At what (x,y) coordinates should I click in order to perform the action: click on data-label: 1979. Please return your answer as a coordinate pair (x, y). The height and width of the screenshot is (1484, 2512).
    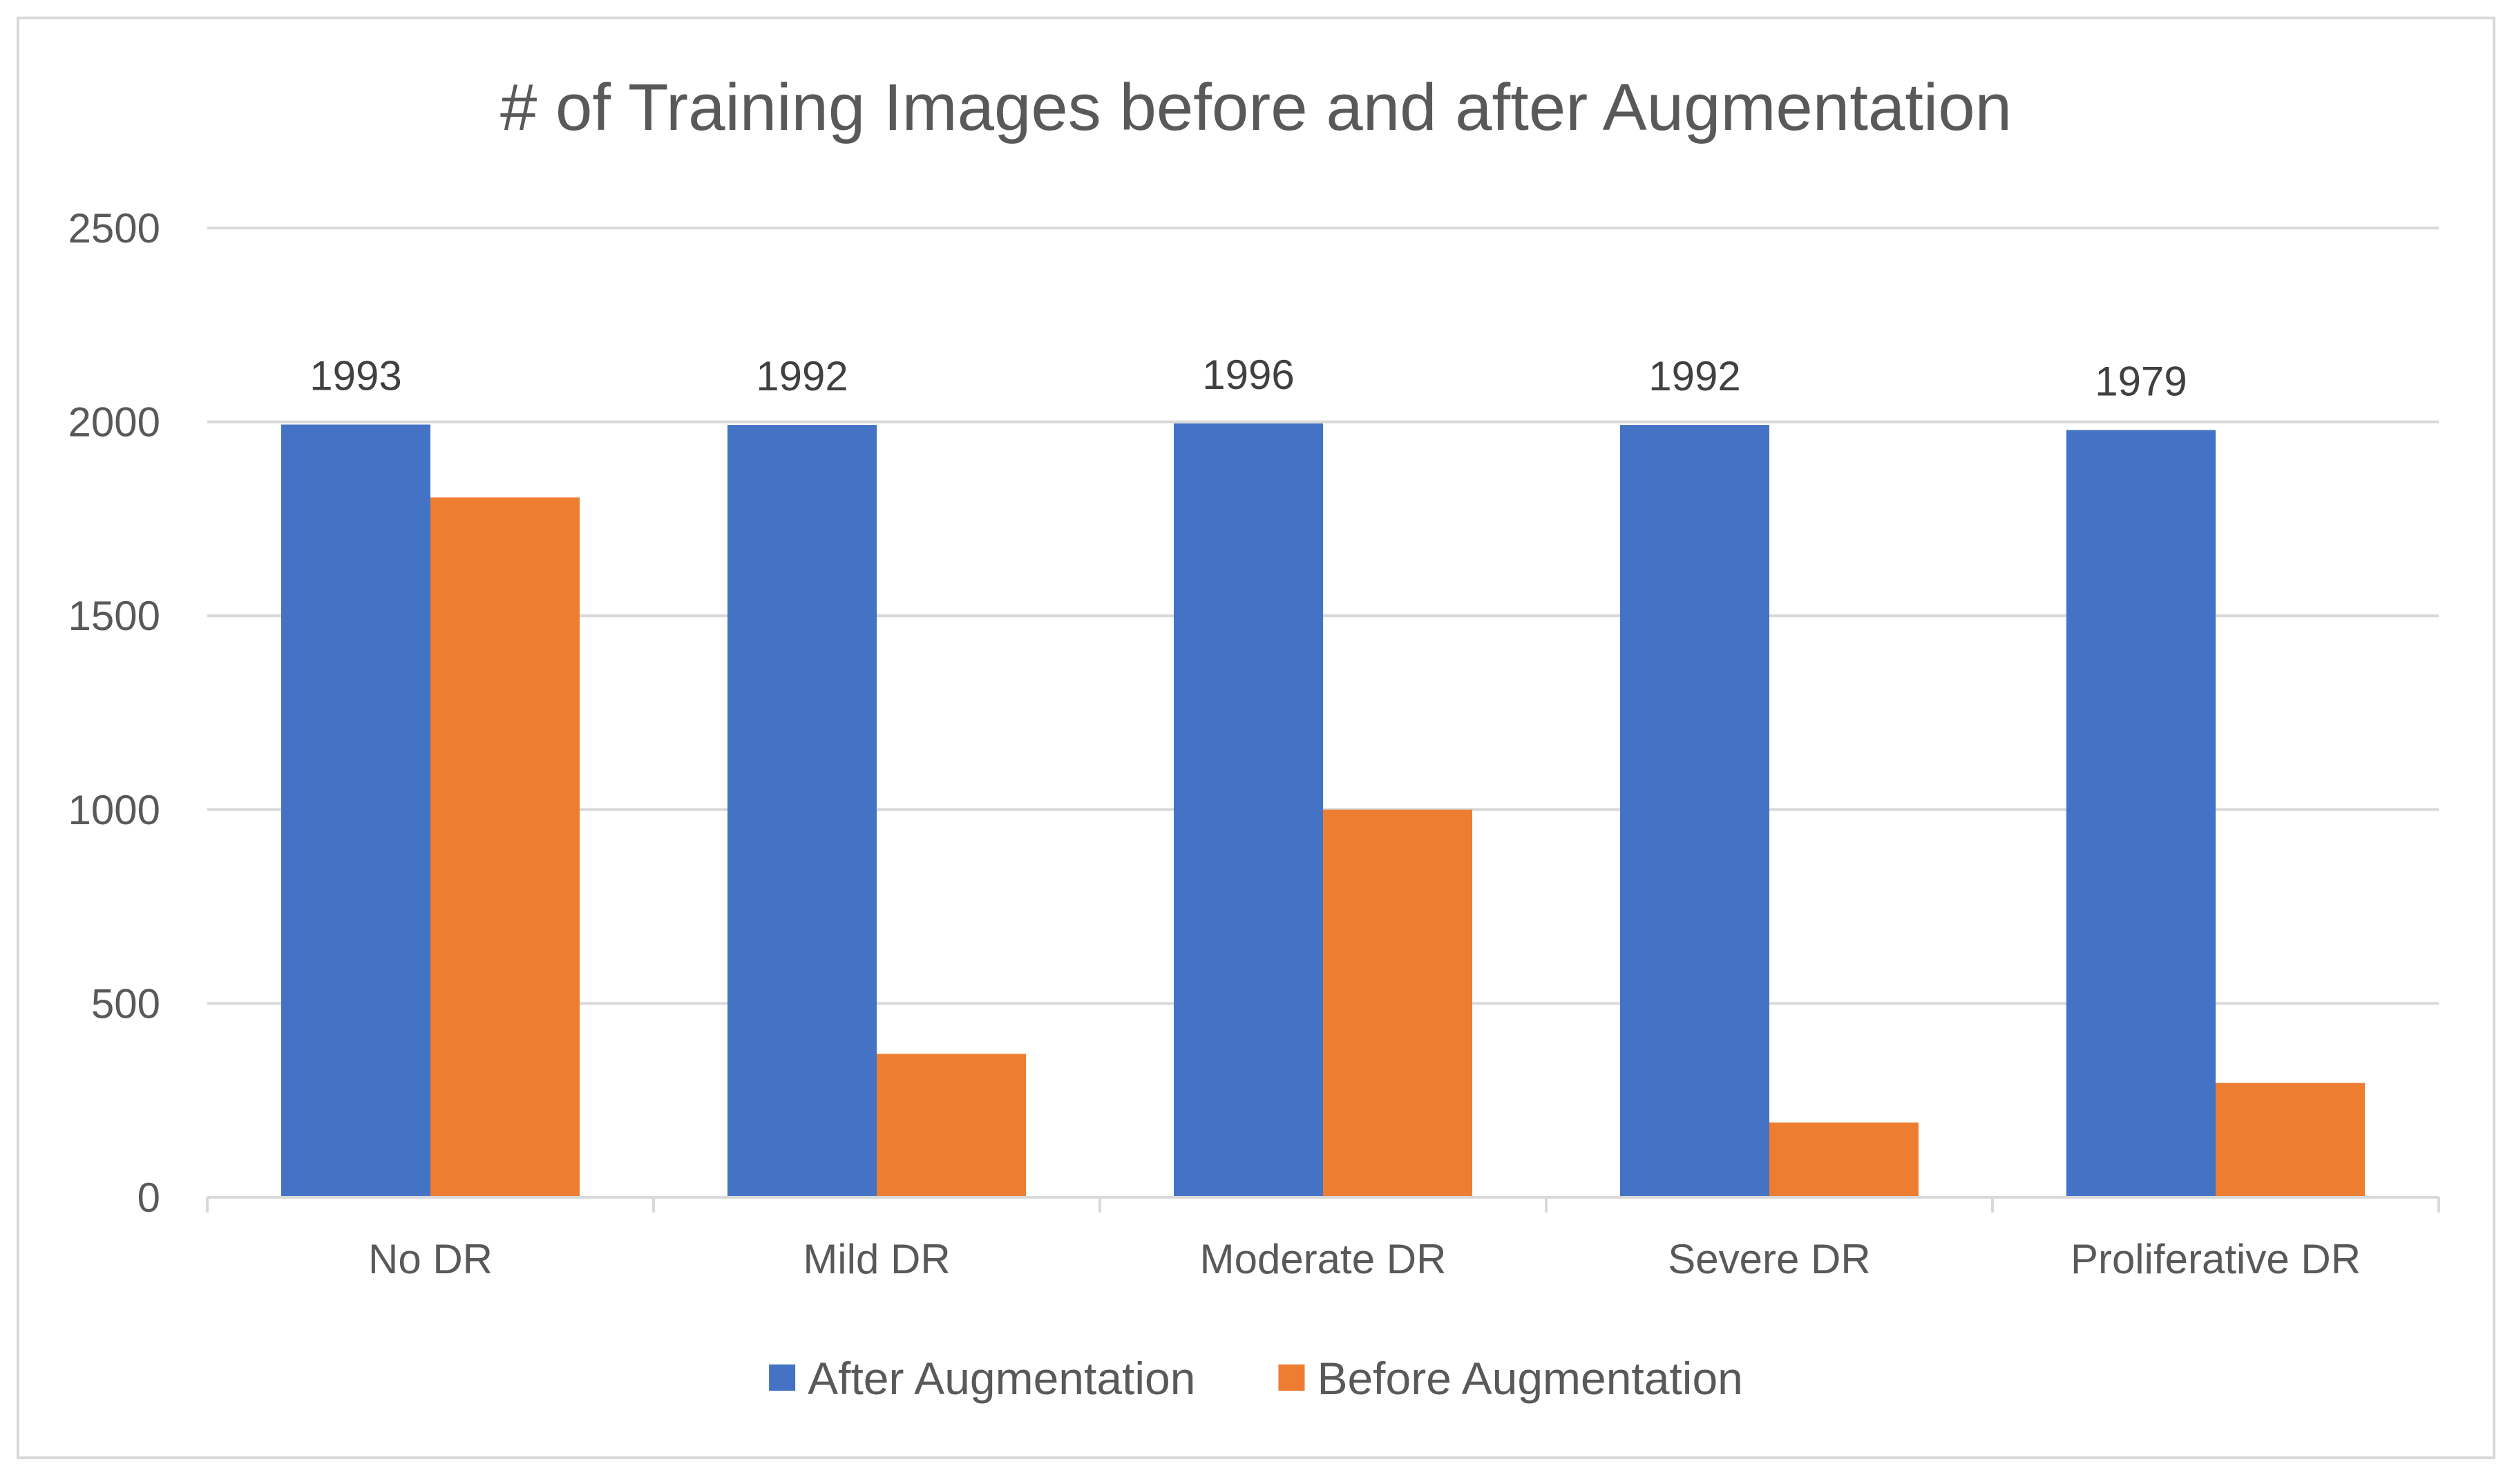
    Looking at the image, I should click on (2141, 381).